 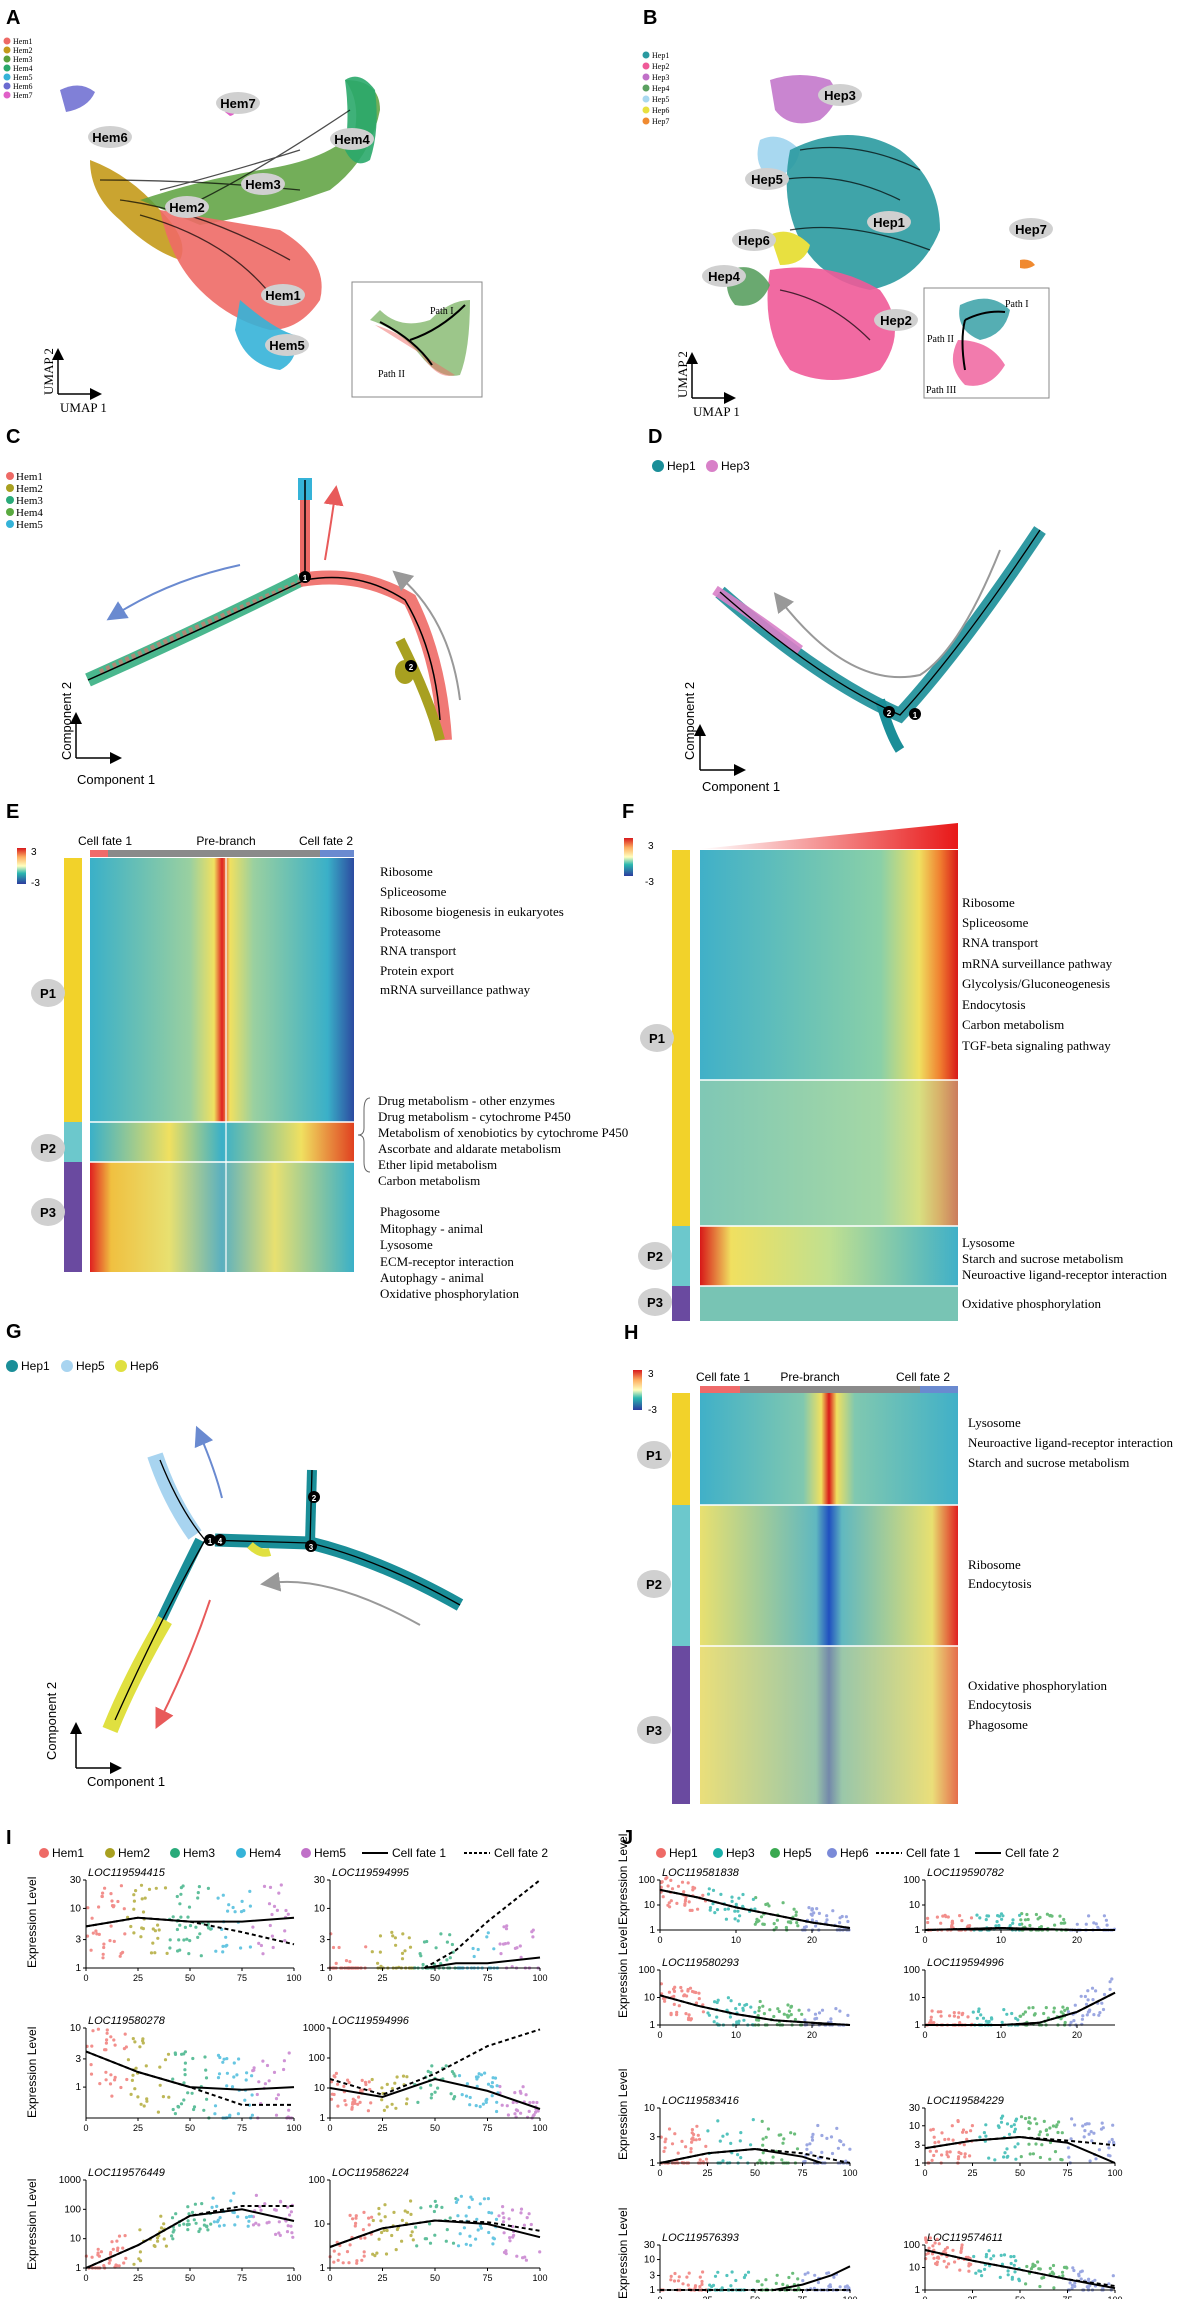 I want to click on panel-d: D Hep1 Hep3 2 1 Component 2 Component 1, so click(x=847, y=610).